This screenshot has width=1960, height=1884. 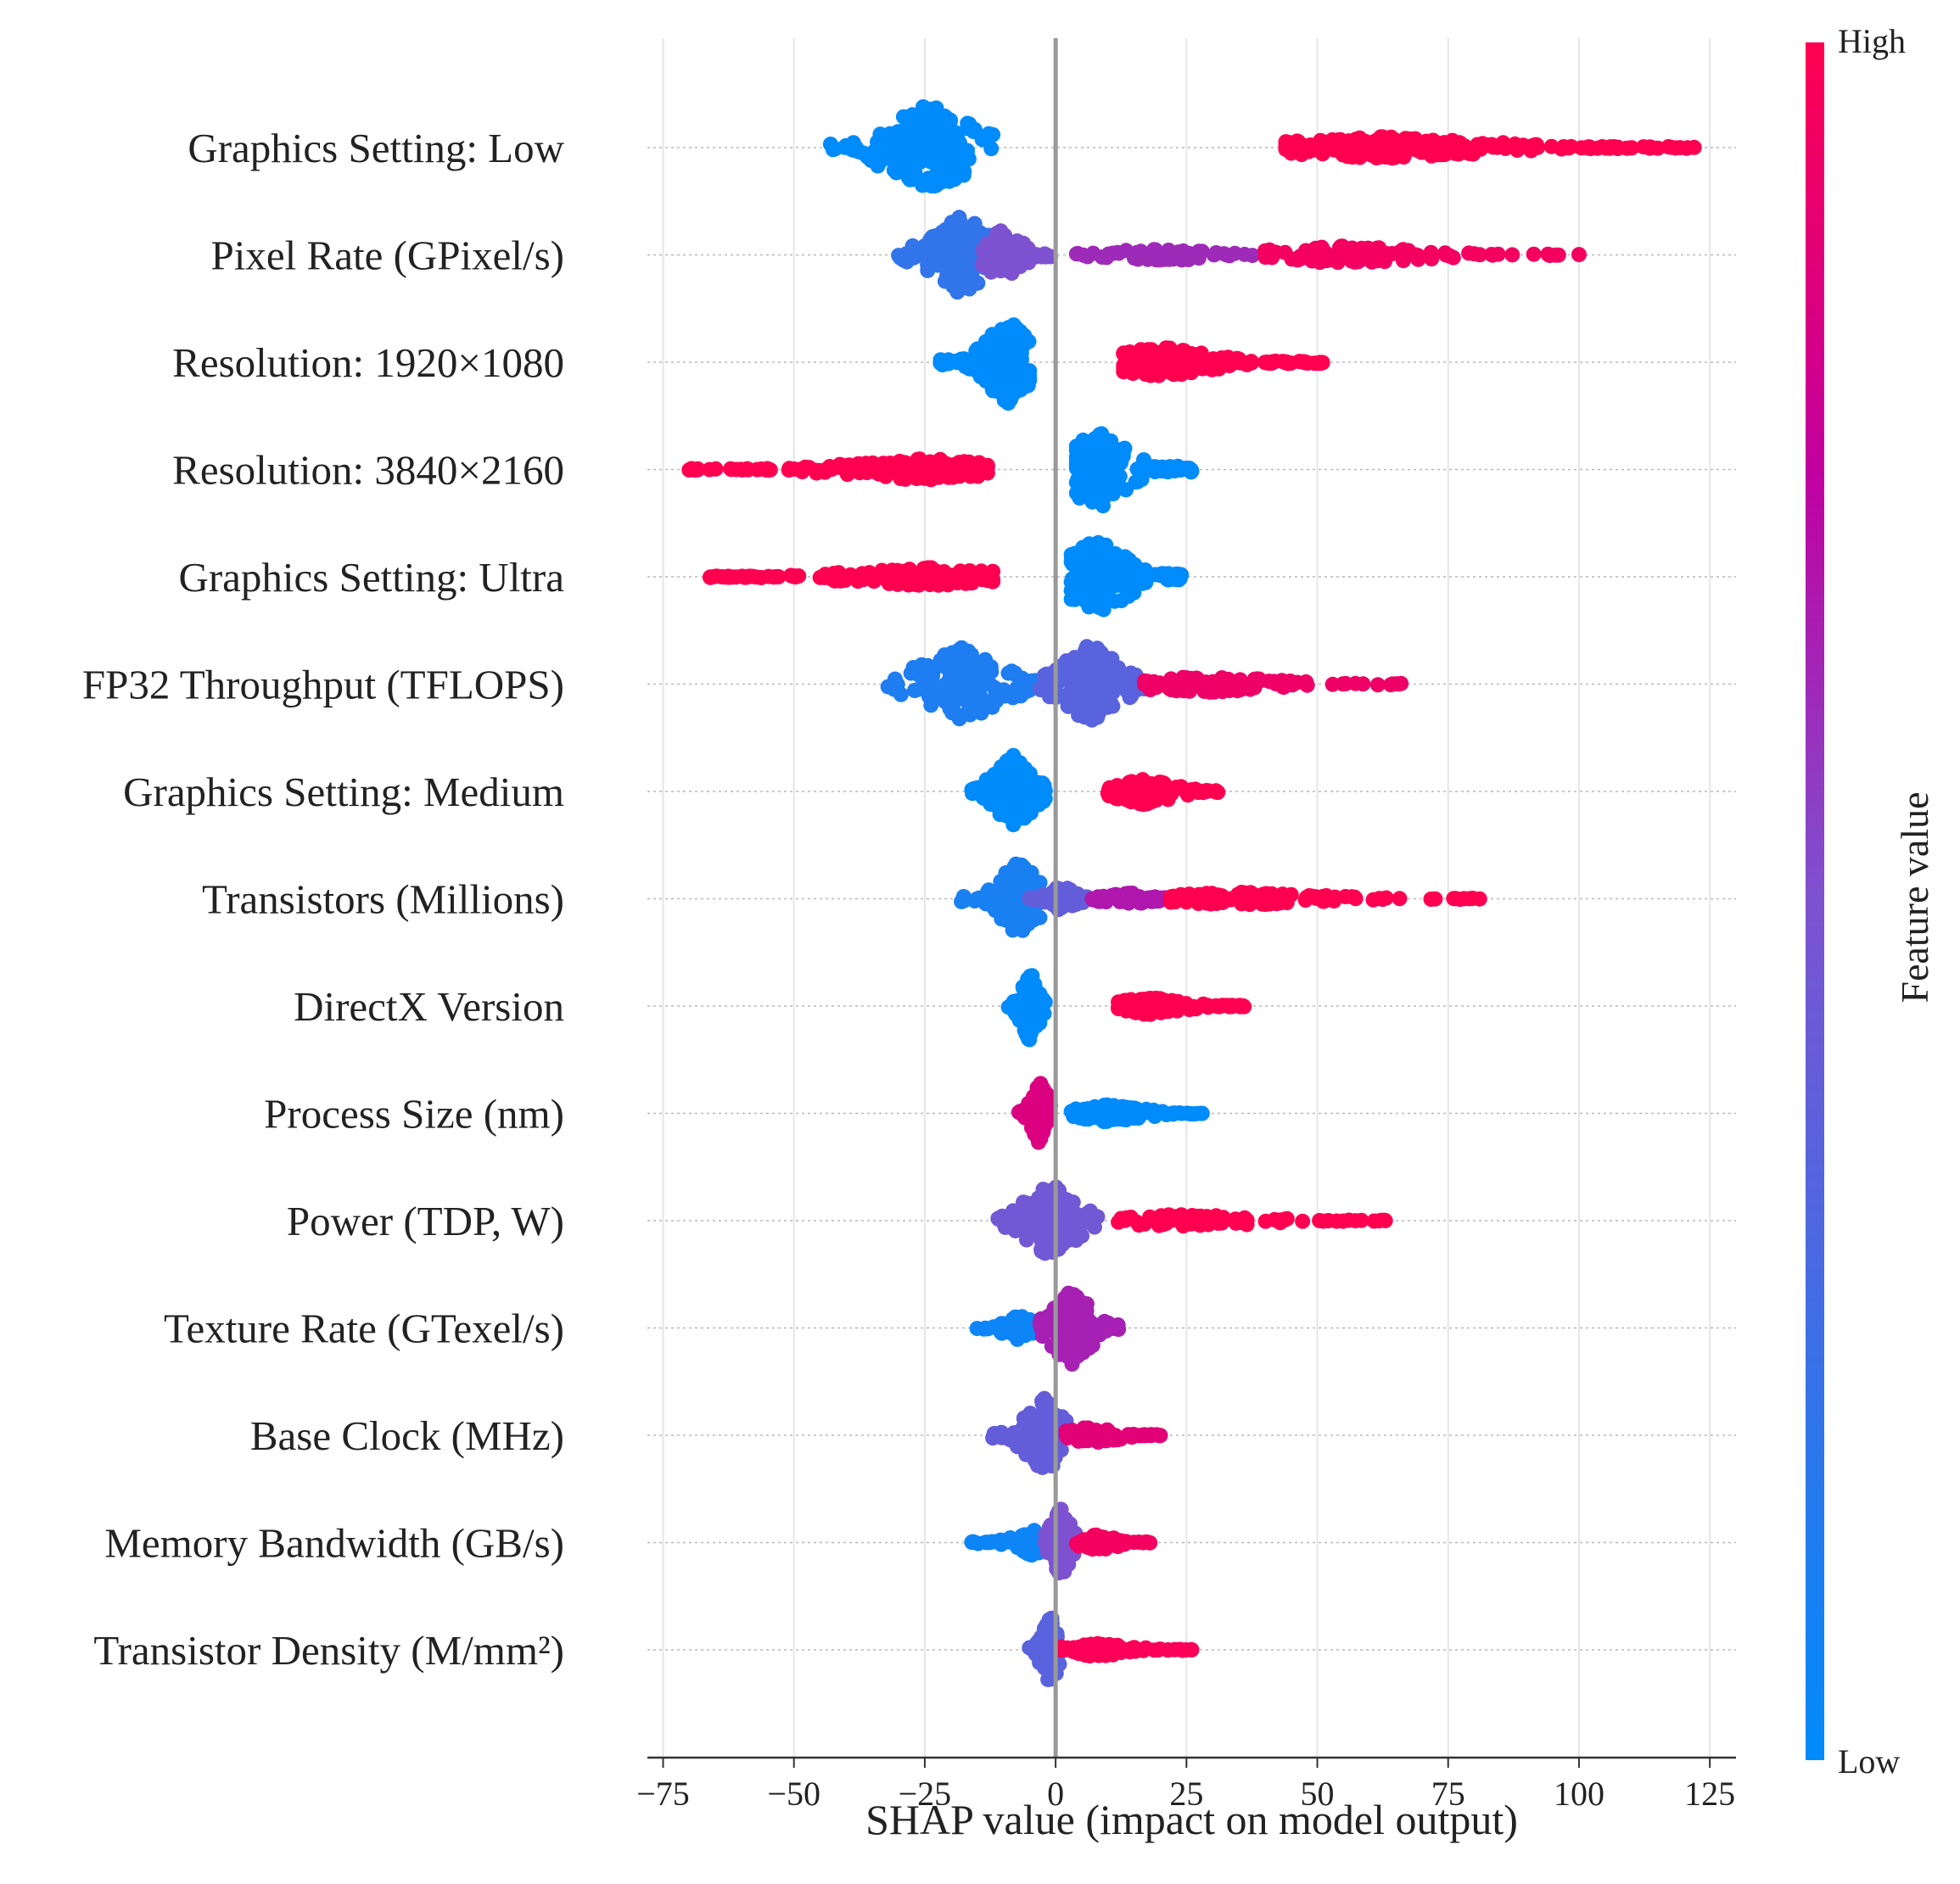 I want to click on x-axis-title: SHAP value (impact on model output), so click(x=1191, y=1819).